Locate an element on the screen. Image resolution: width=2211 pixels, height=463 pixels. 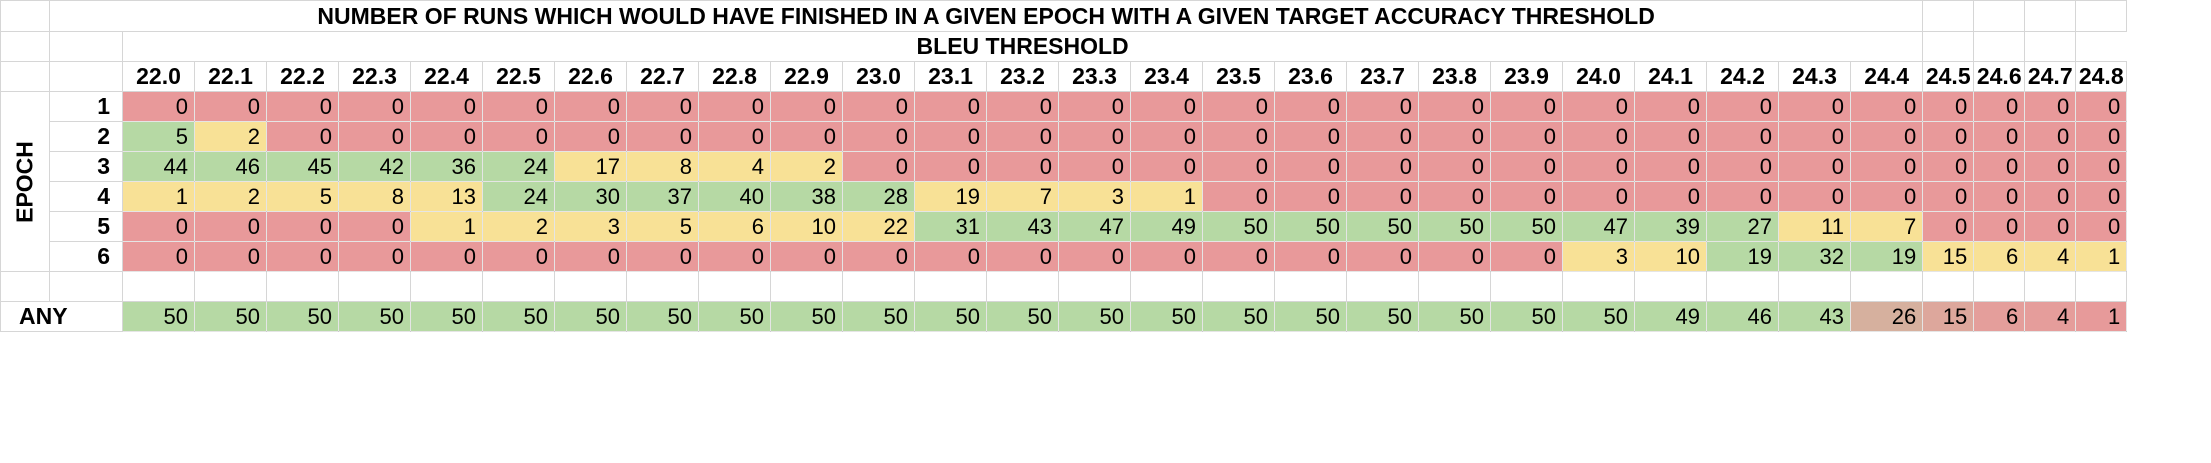
value-cell: 24 is located at coordinates (518, 166).